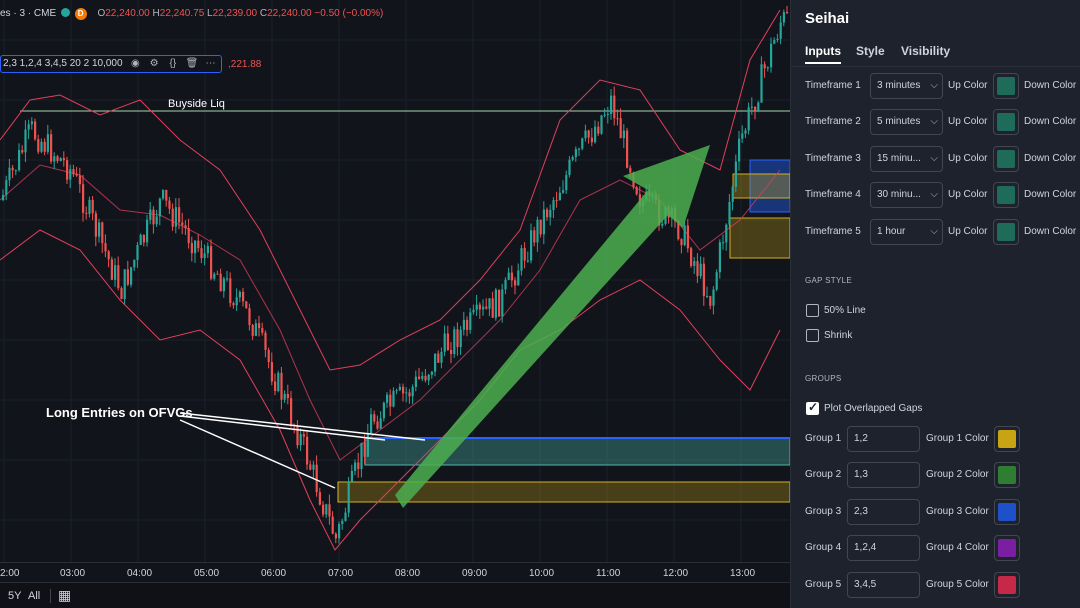  I want to click on source-code-icon: {}, so click(173, 63).